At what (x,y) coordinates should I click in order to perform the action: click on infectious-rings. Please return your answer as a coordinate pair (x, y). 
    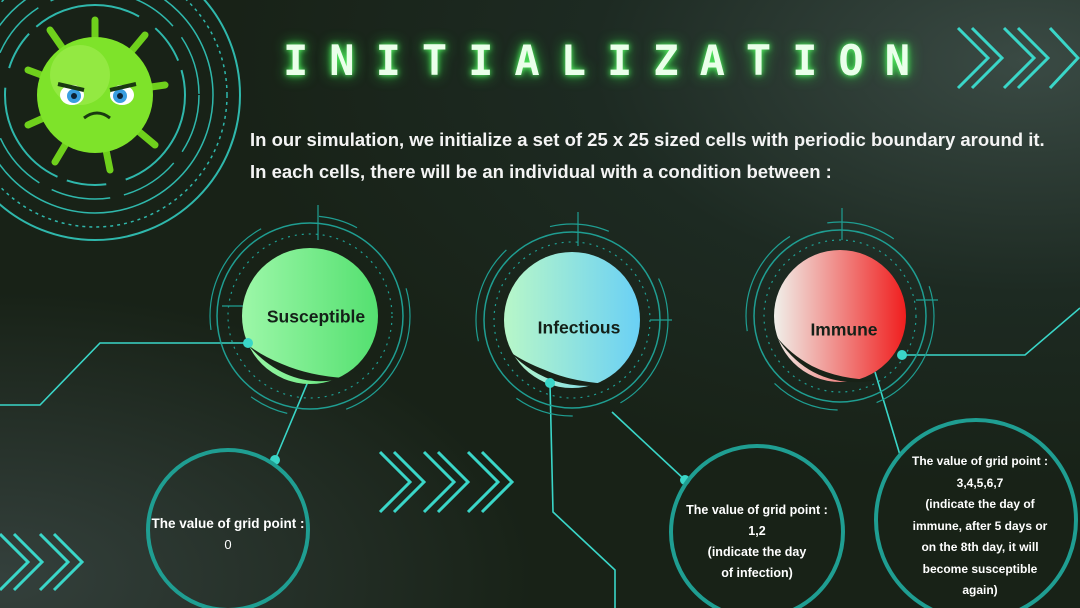
    Looking at the image, I should click on (573, 314).